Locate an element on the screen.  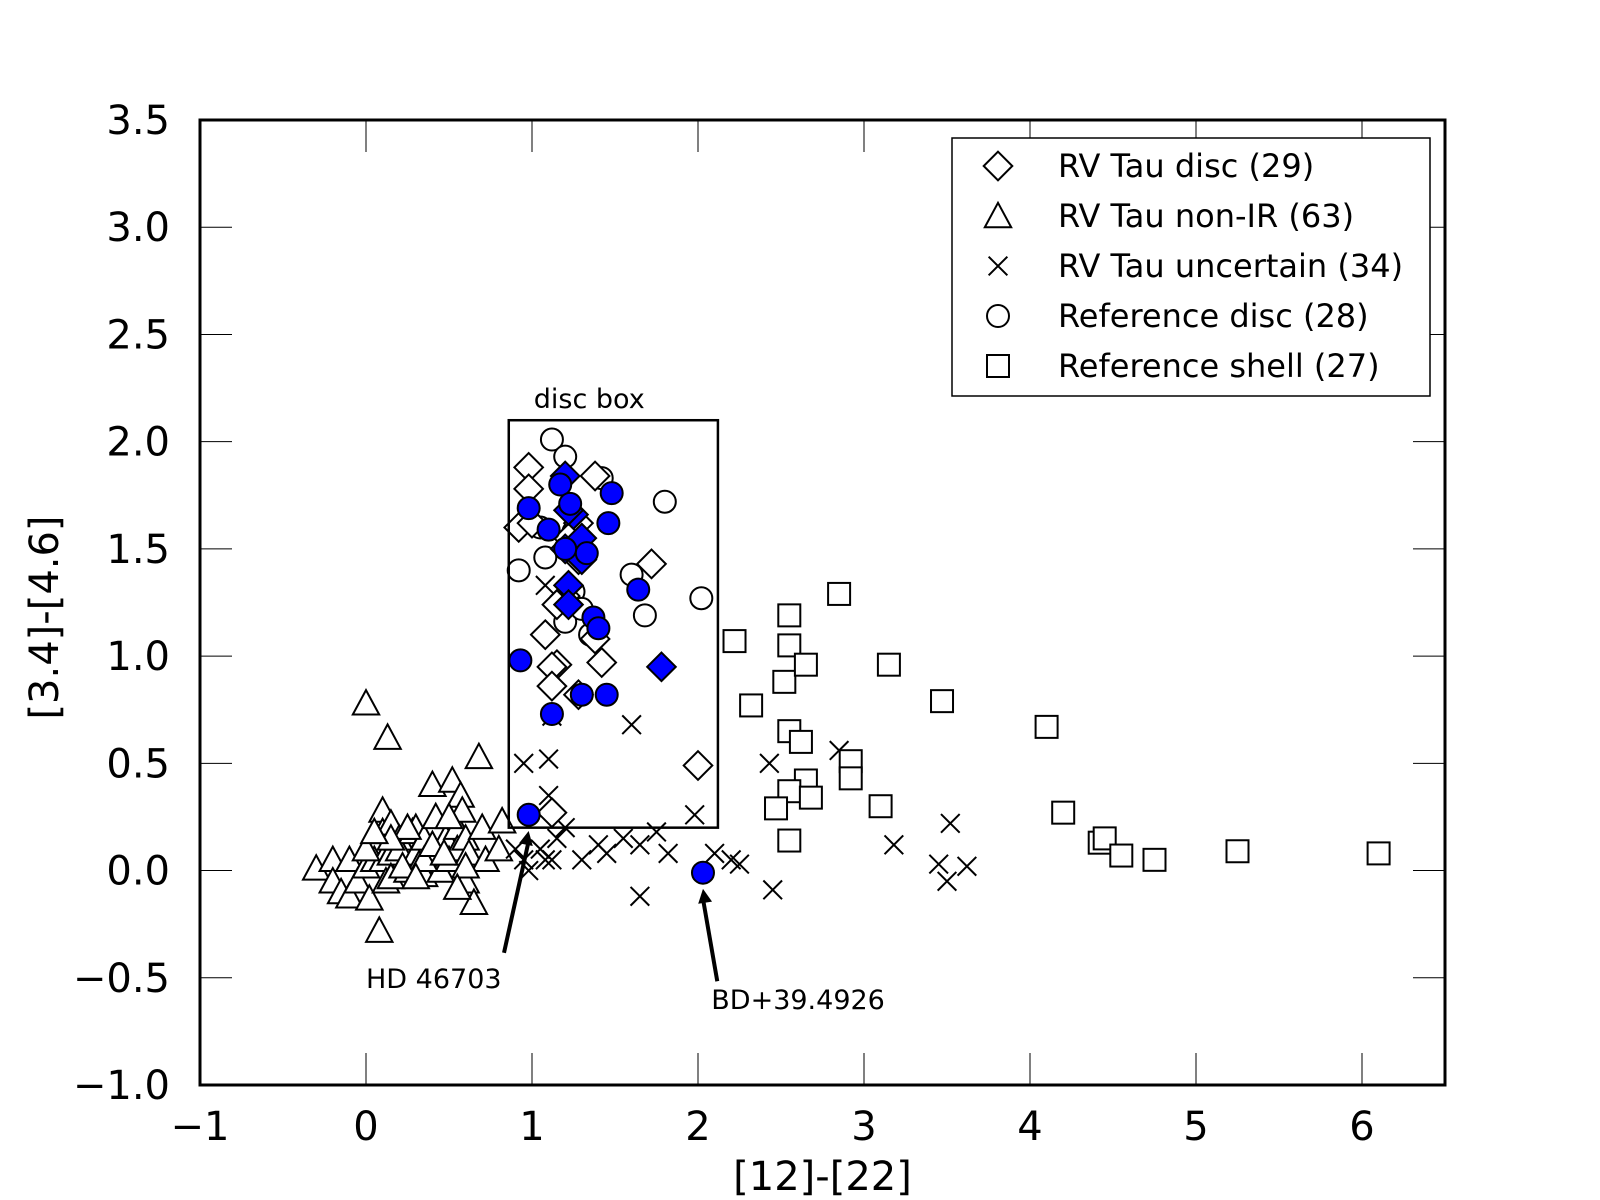
x-tick-label: 5 is located at coordinates (1195, 1127).